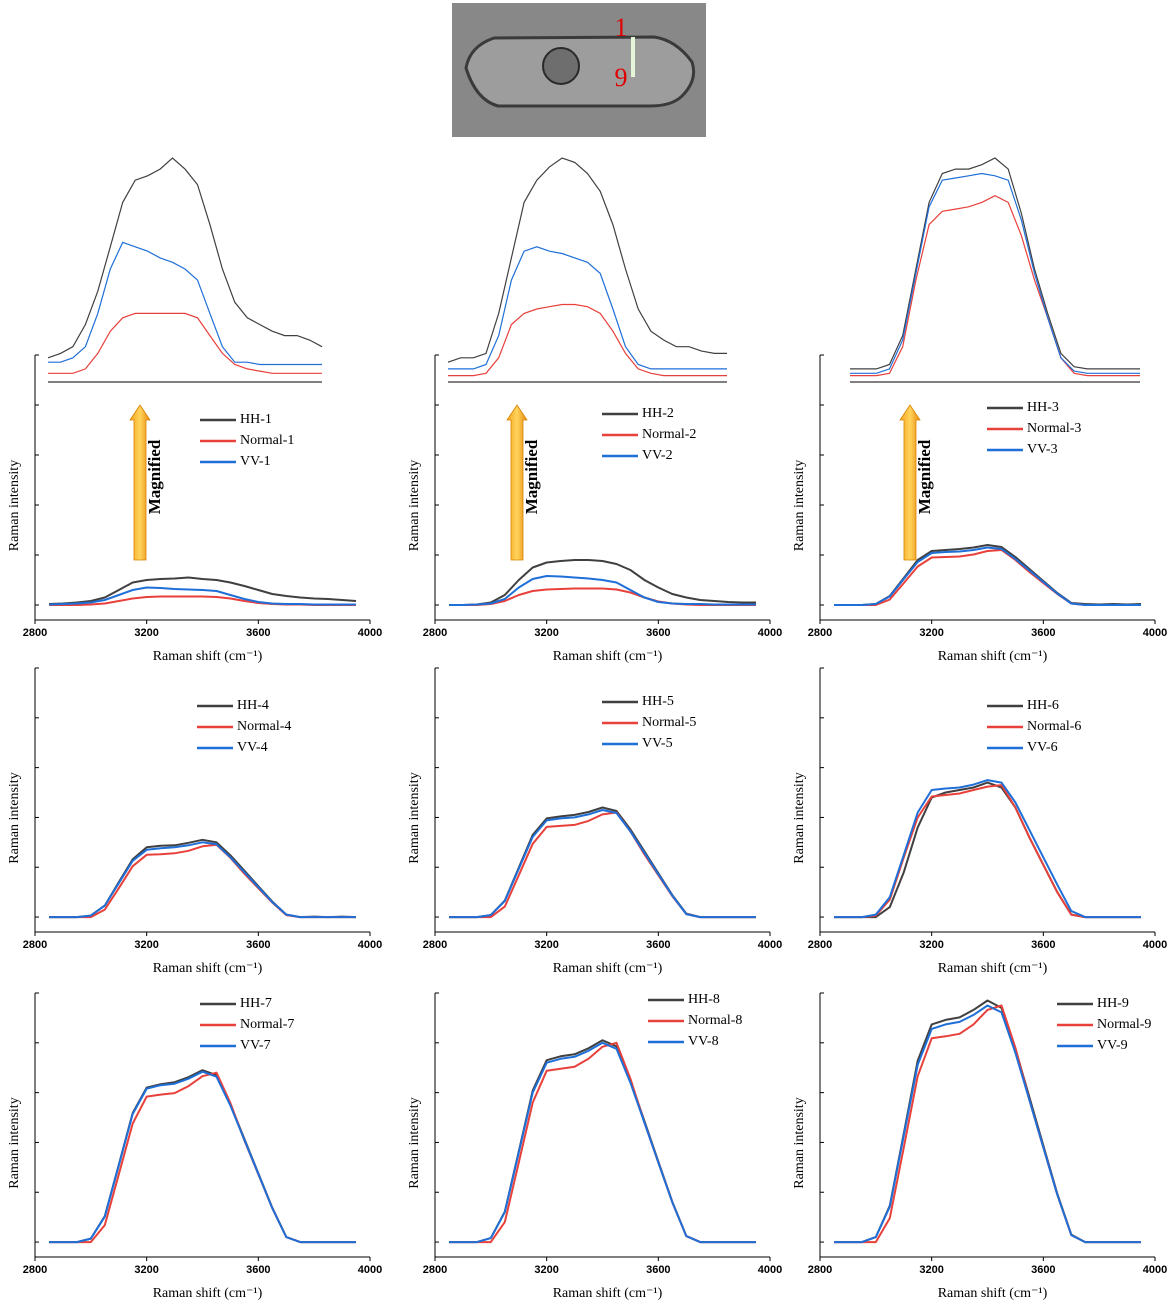  Describe the element at coordinates (715, 1020) in the screenshot. I see `legend-label: Normal-8` at that location.